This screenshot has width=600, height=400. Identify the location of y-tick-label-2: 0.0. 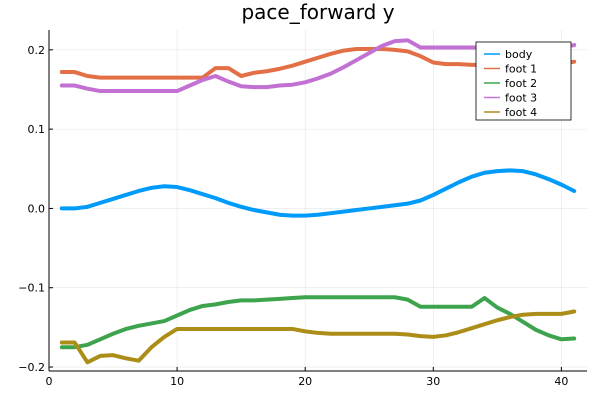
(37, 208).